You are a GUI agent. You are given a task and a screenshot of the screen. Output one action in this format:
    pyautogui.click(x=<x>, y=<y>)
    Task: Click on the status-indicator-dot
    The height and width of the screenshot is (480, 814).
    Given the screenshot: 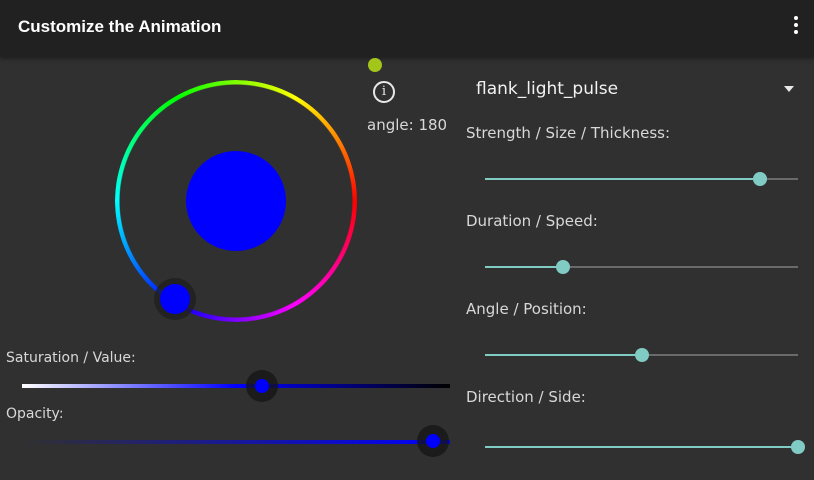 What is the action you would take?
    pyautogui.click(x=375, y=65)
    